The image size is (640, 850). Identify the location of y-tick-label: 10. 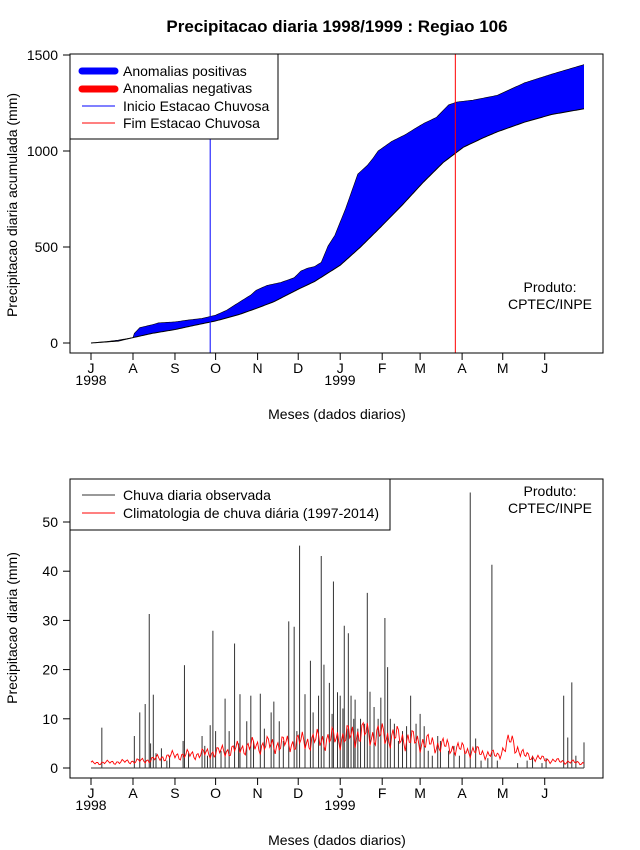
(50, 719).